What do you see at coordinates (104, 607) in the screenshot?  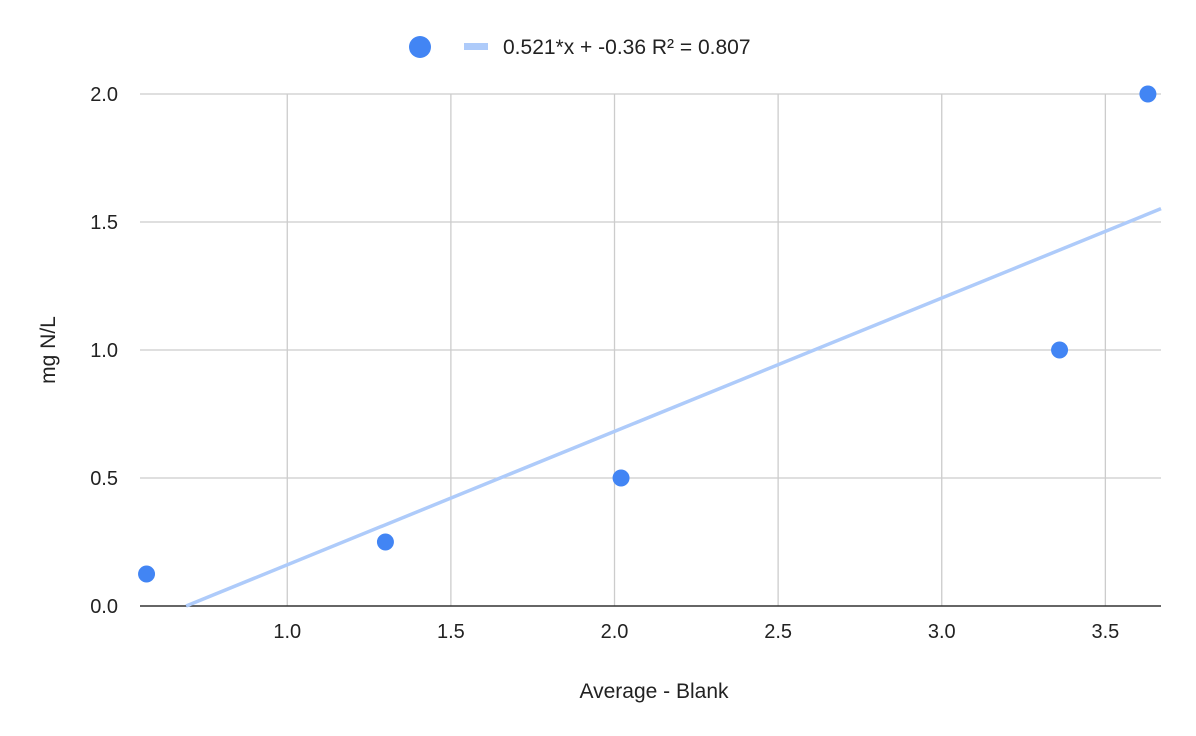 I see `y-tick-label: 0.0` at bounding box center [104, 607].